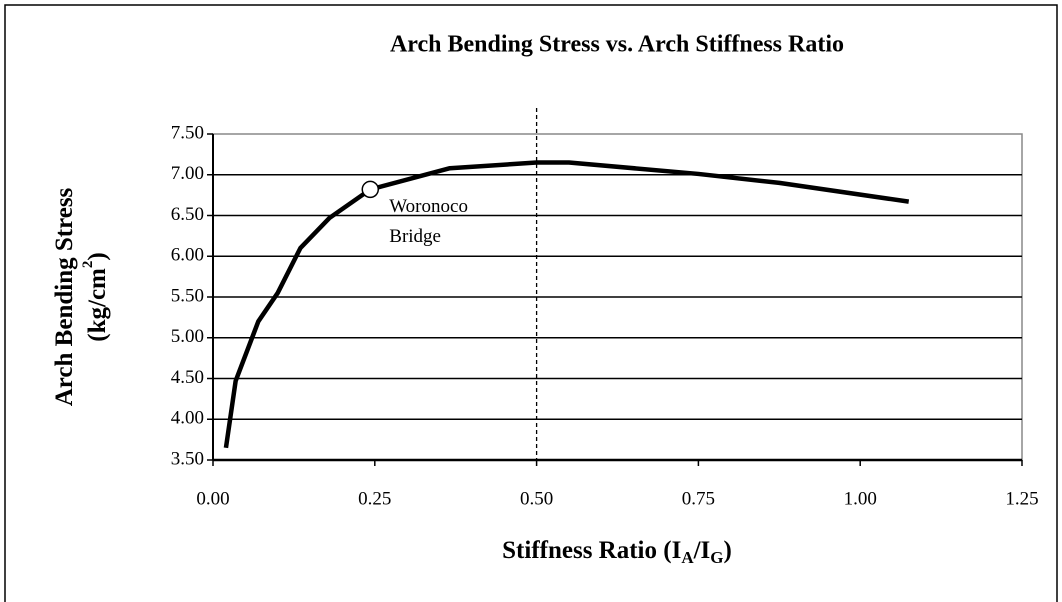 The height and width of the screenshot is (602, 1062). Describe the element at coordinates (716, 557) in the screenshot. I see `x-axis-label-part: G` at that location.